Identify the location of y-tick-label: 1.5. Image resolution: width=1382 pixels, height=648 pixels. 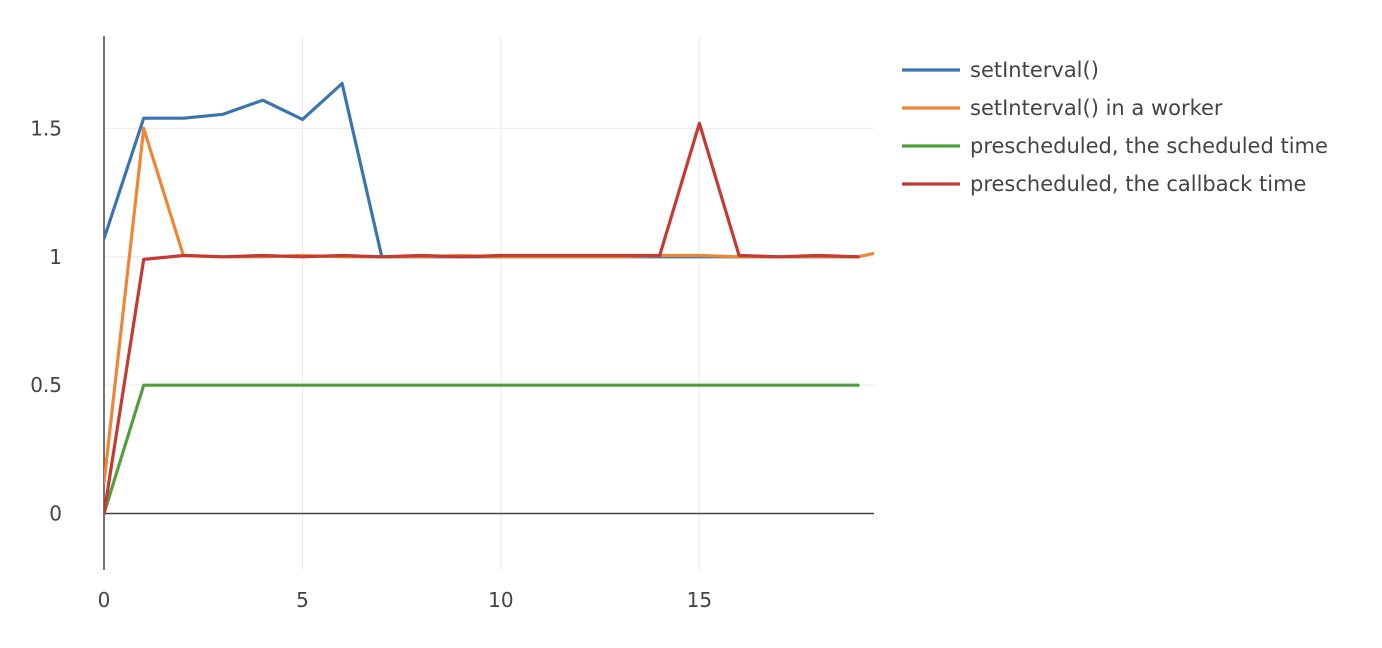
(46, 128).